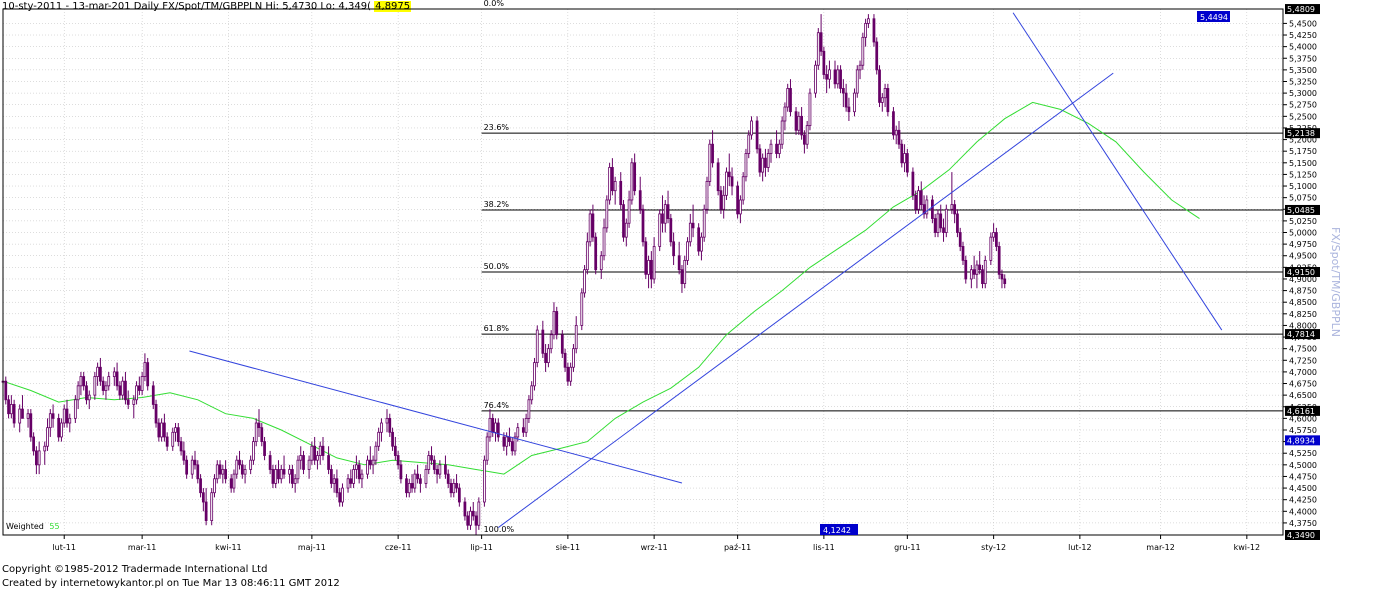 The width and height of the screenshot is (1400, 598). I want to click on y-tick-label: 5,4250, so click(1303, 35).